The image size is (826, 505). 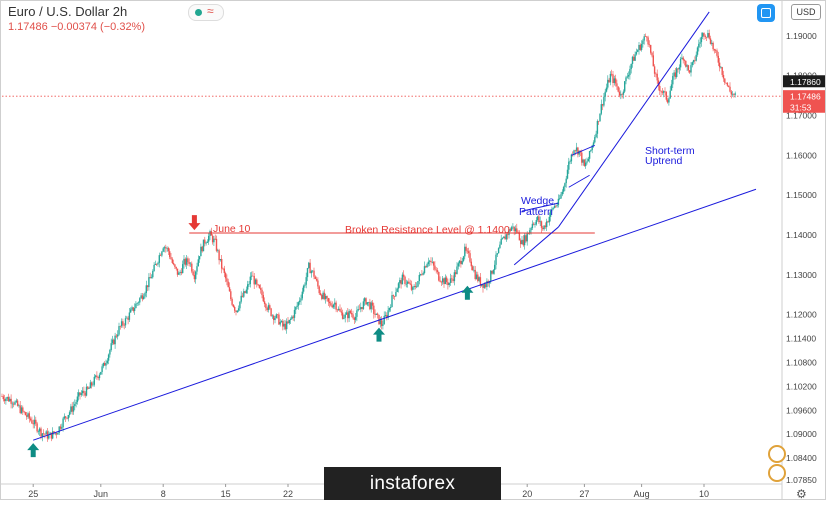 What do you see at coordinates (801, 107) in the screenshot?
I see `price-axis-label: 31:53` at bounding box center [801, 107].